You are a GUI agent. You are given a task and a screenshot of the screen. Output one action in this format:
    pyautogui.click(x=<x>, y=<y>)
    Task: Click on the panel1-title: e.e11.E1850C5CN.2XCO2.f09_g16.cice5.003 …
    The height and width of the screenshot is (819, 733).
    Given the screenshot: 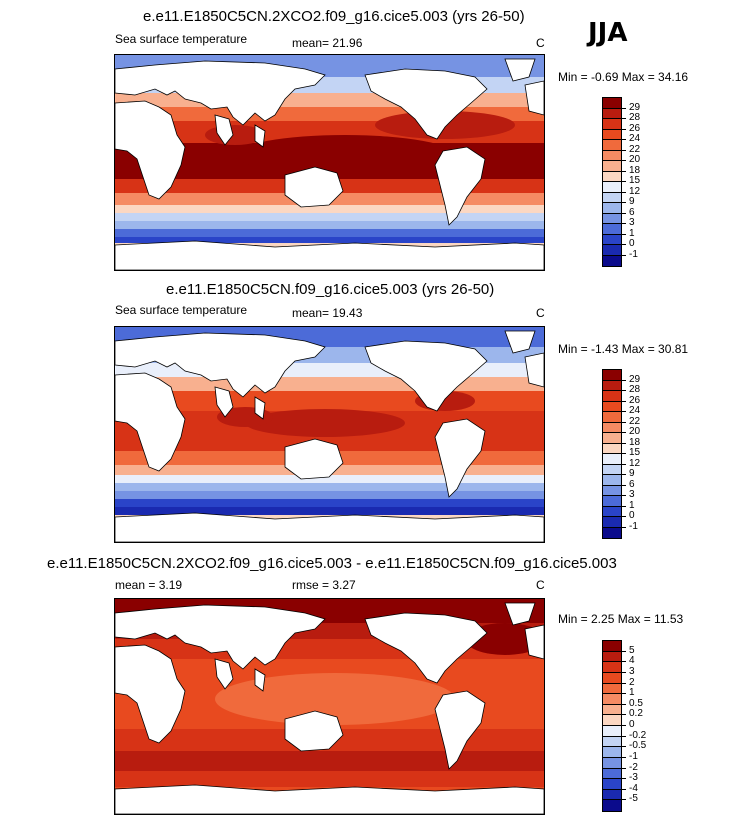 What is the action you would take?
    pyautogui.click(x=334, y=16)
    